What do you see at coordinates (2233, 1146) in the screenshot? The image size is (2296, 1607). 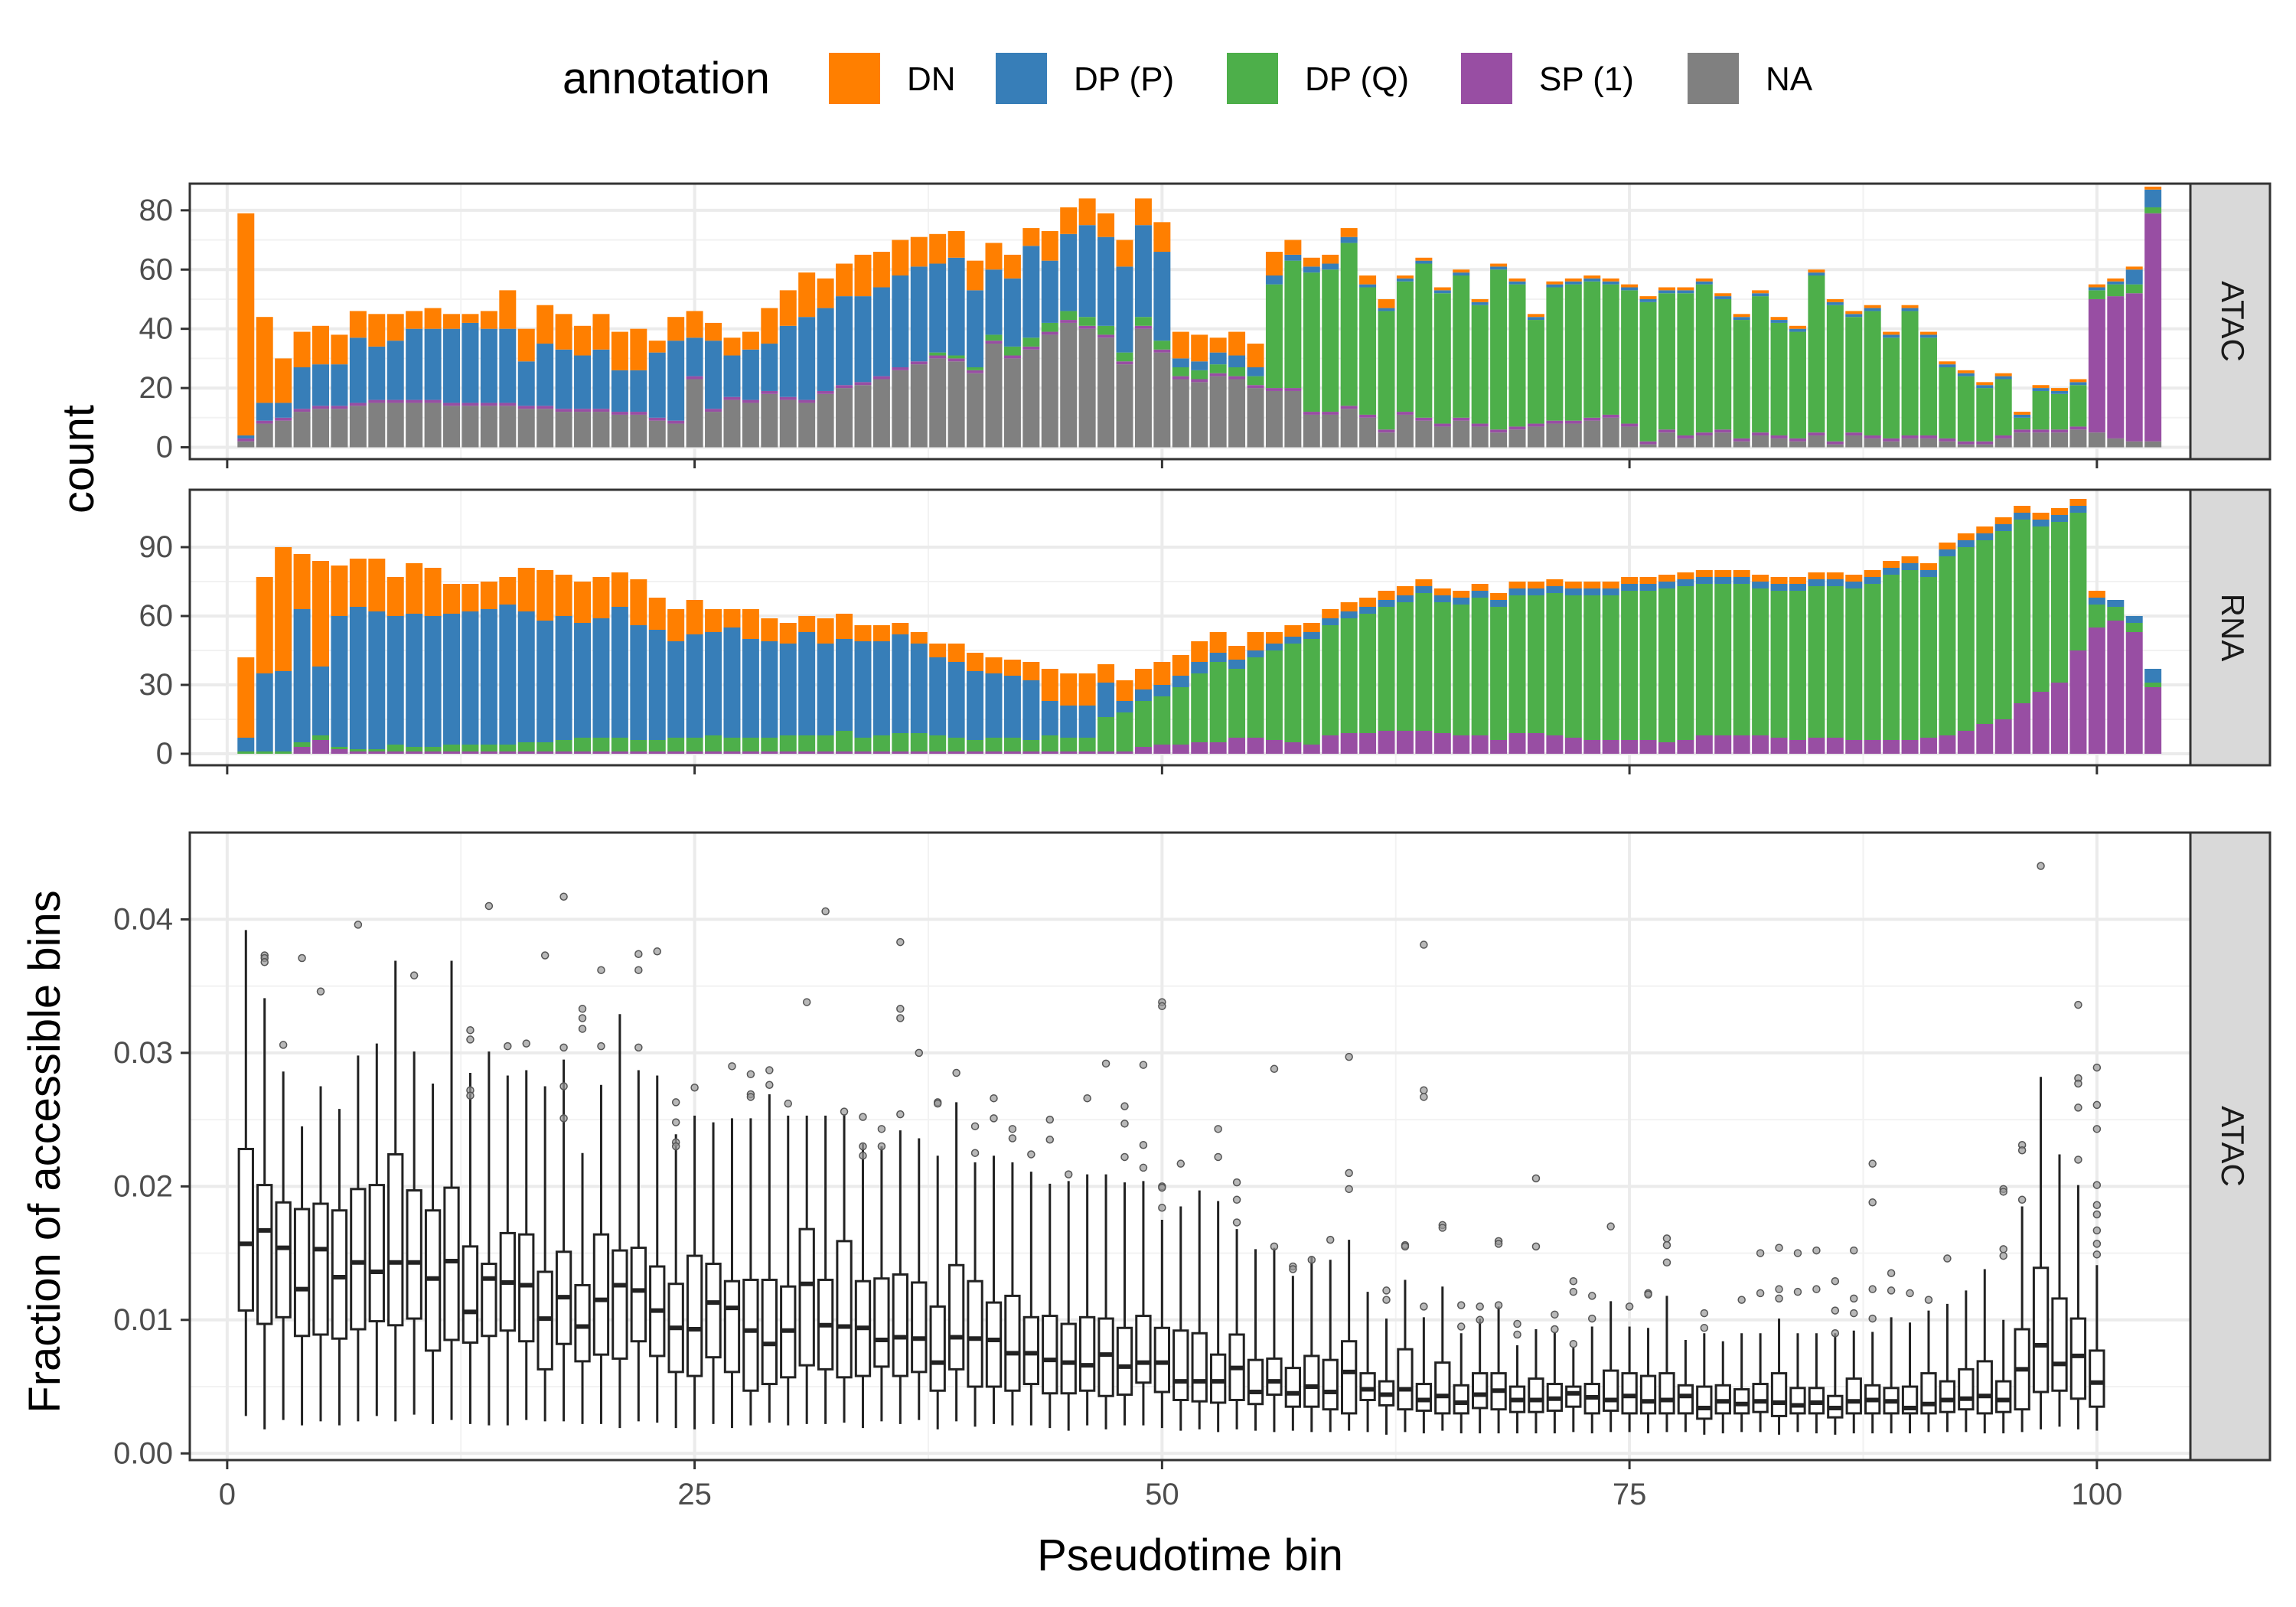 I see `strip-label-atac-bottom: ATAC` at bounding box center [2233, 1146].